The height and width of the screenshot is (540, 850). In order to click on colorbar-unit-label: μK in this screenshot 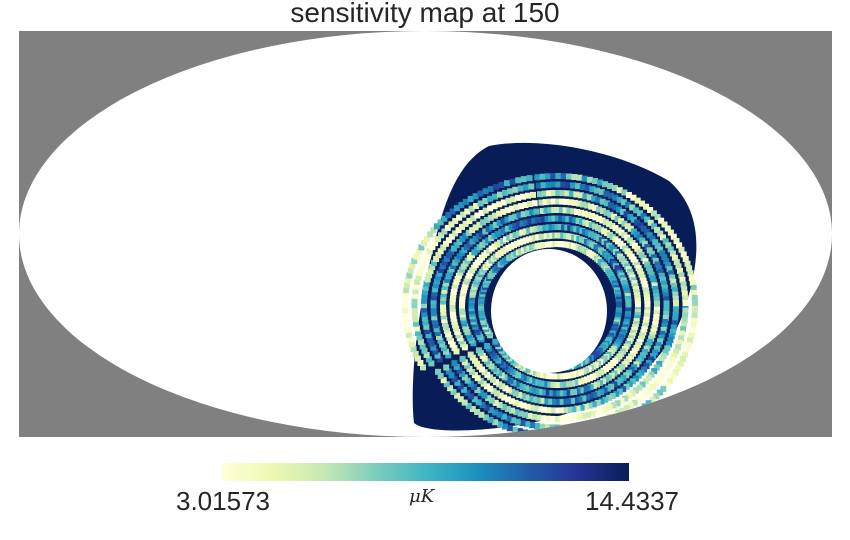, I will do `click(422, 496)`.